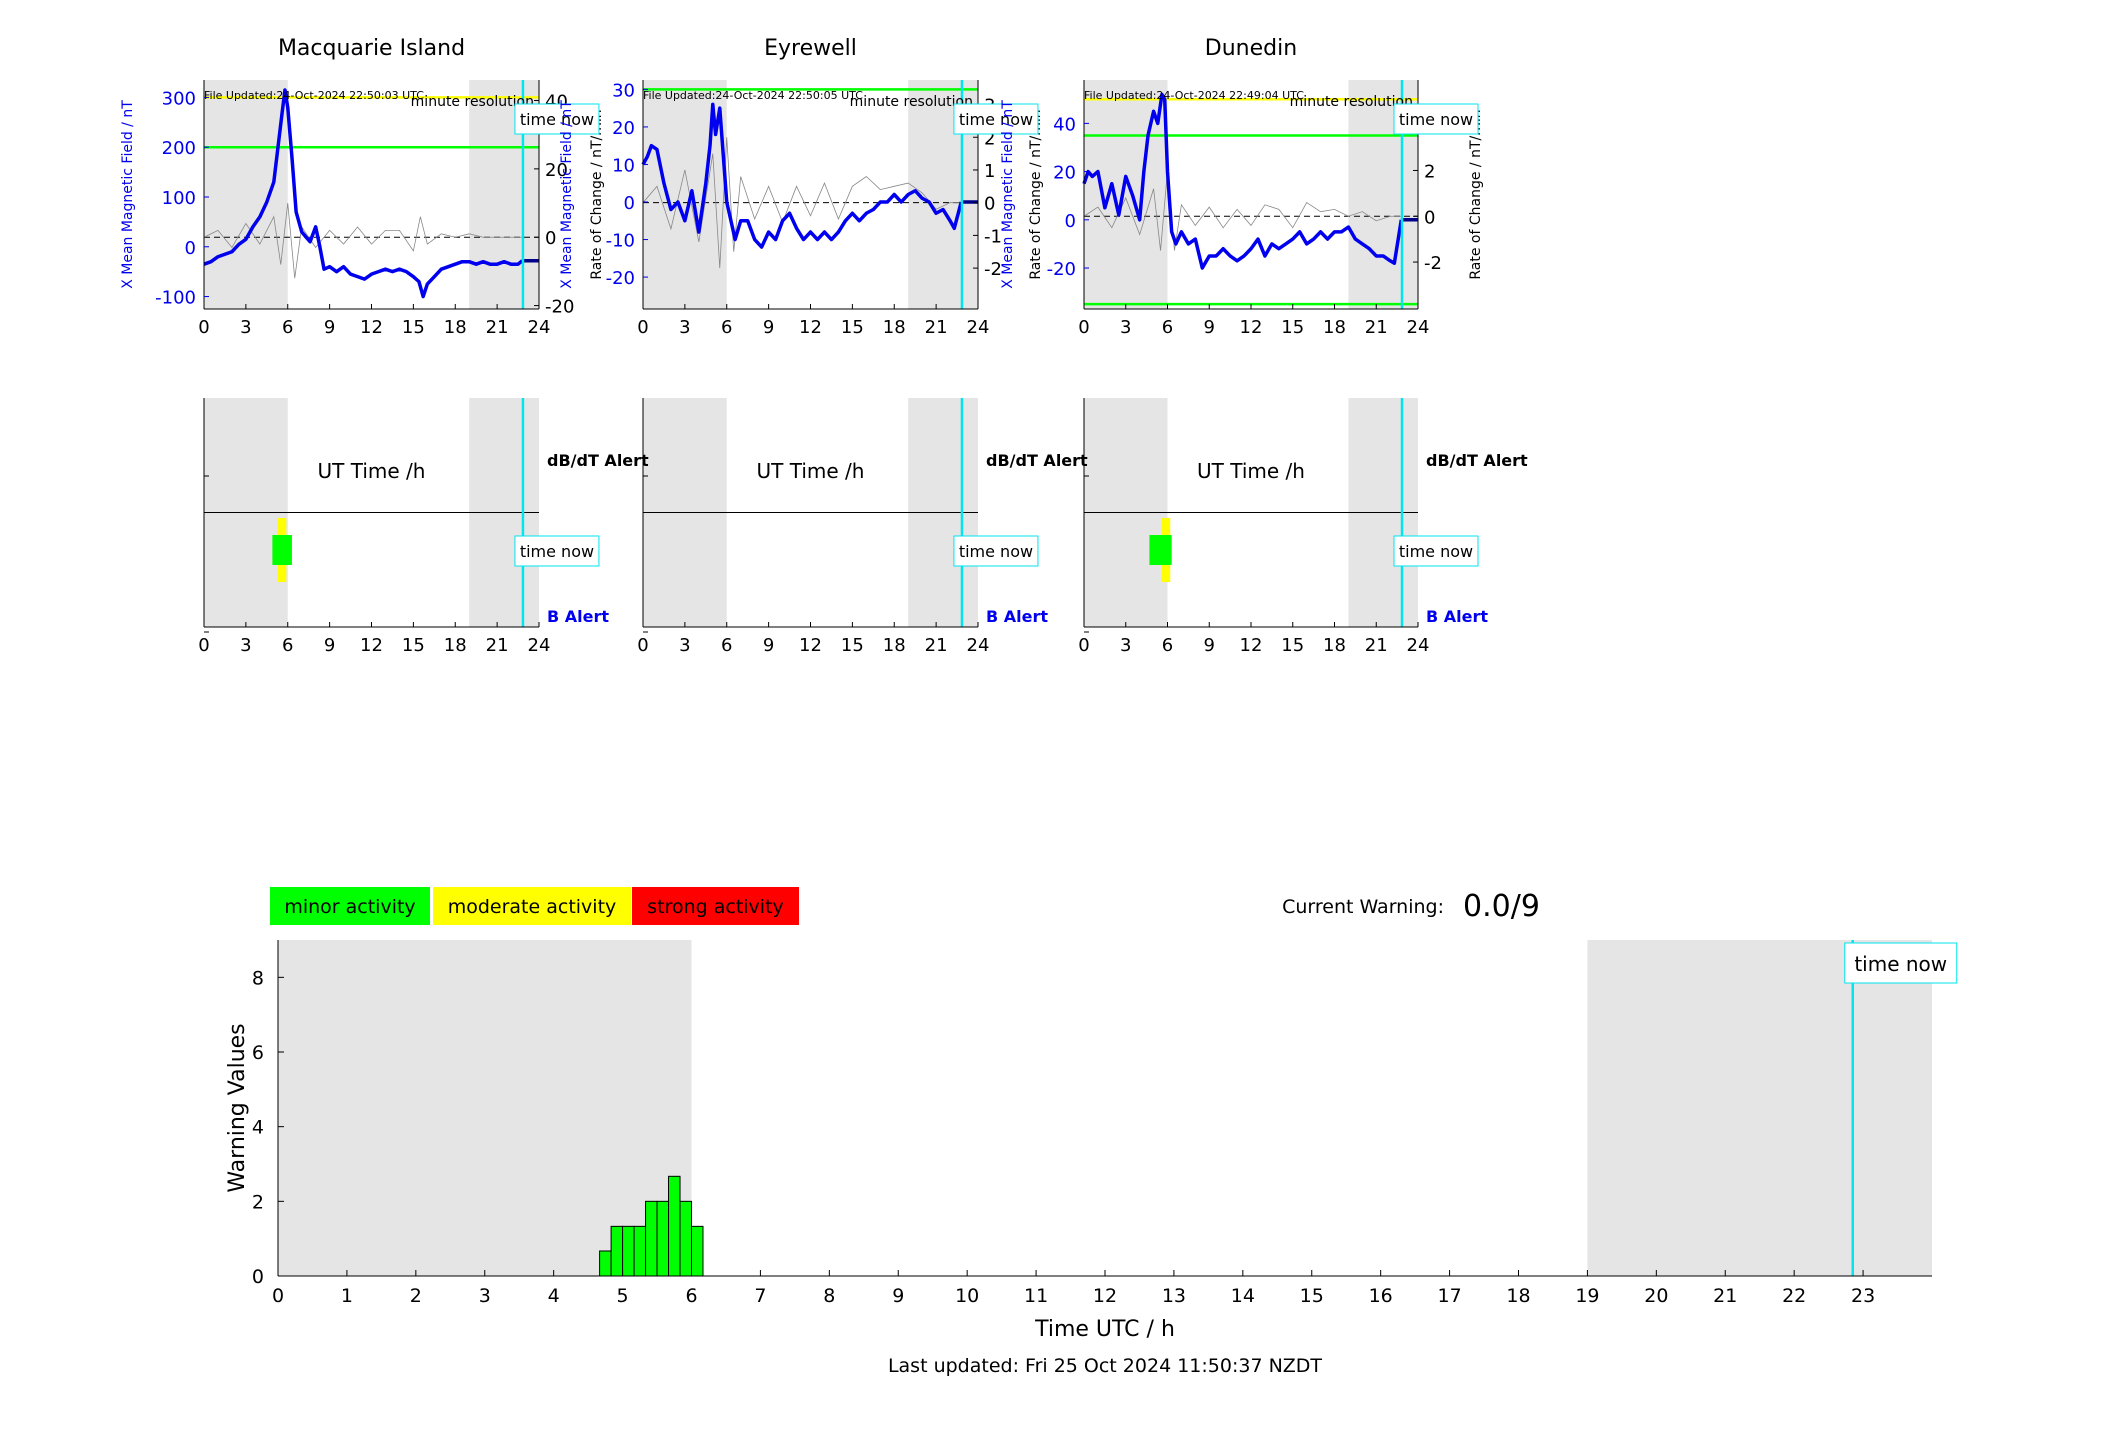 This screenshot has width=2117, height=1437. I want to click on y-tick-label: 4, so click(258, 1128).